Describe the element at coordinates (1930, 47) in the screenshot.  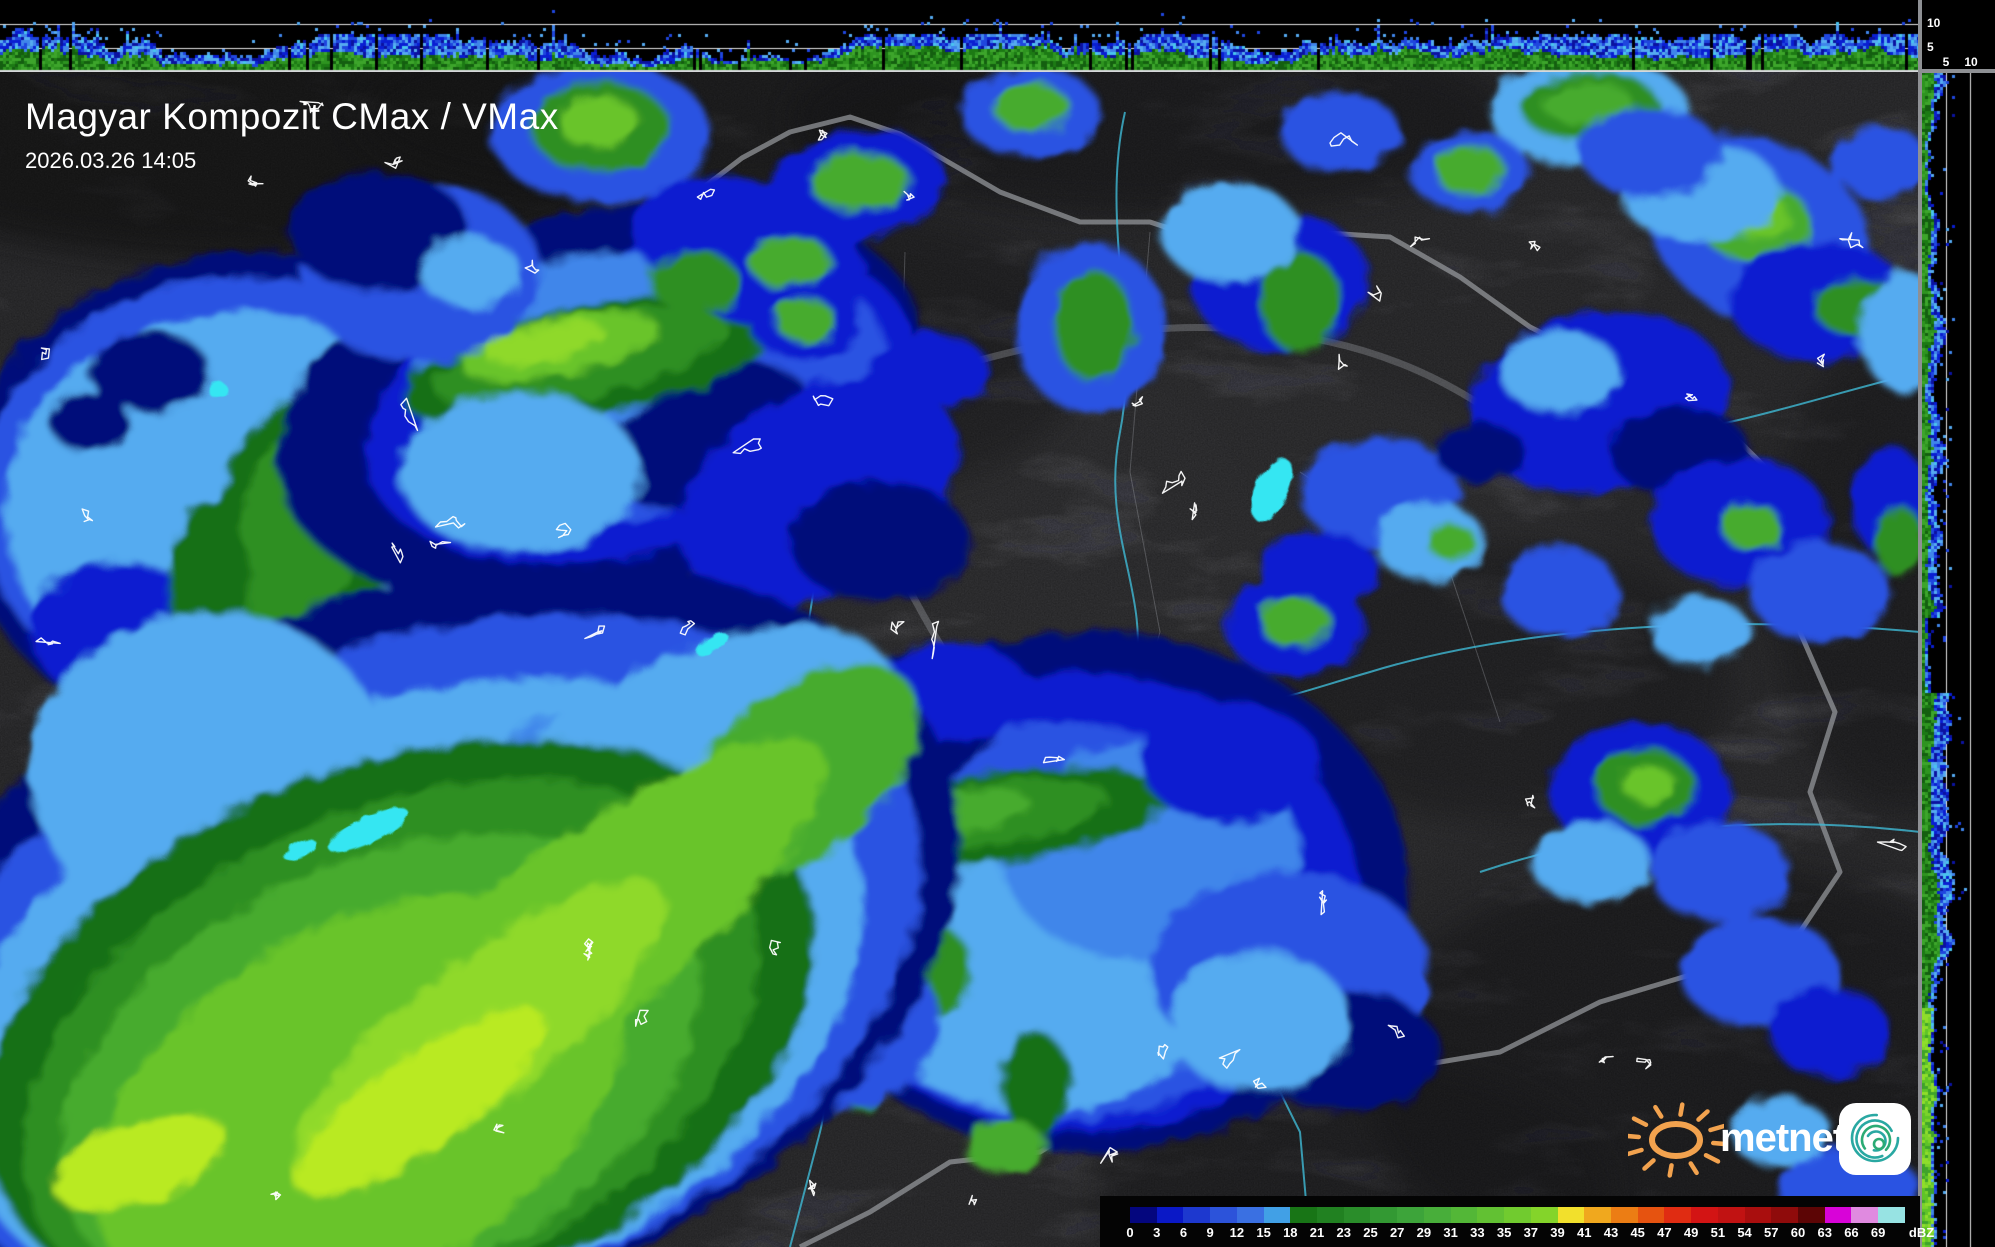
I see `height-tick-5: 5` at that location.